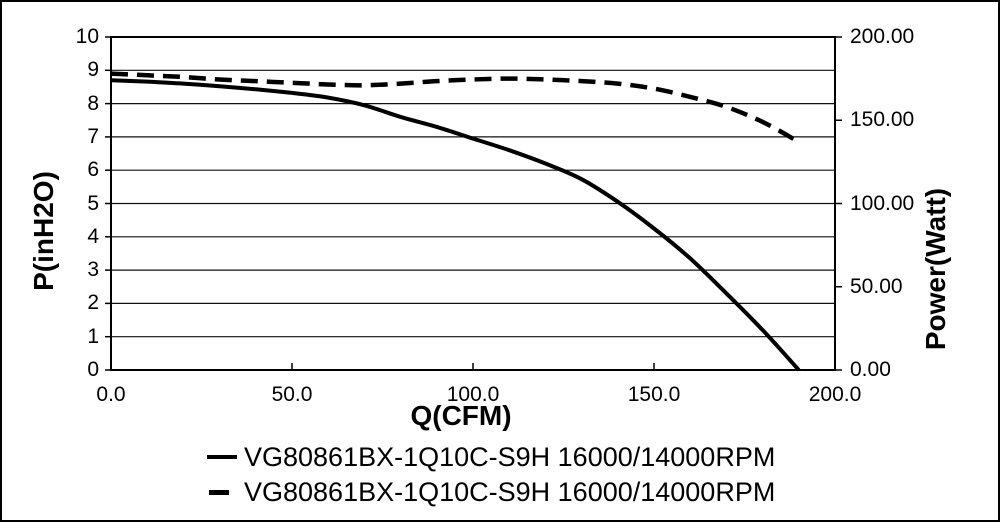 The width and height of the screenshot is (1000, 522). Describe the element at coordinates (93, 136) in the screenshot. I see `y-left-tick-label: 7` at that location.